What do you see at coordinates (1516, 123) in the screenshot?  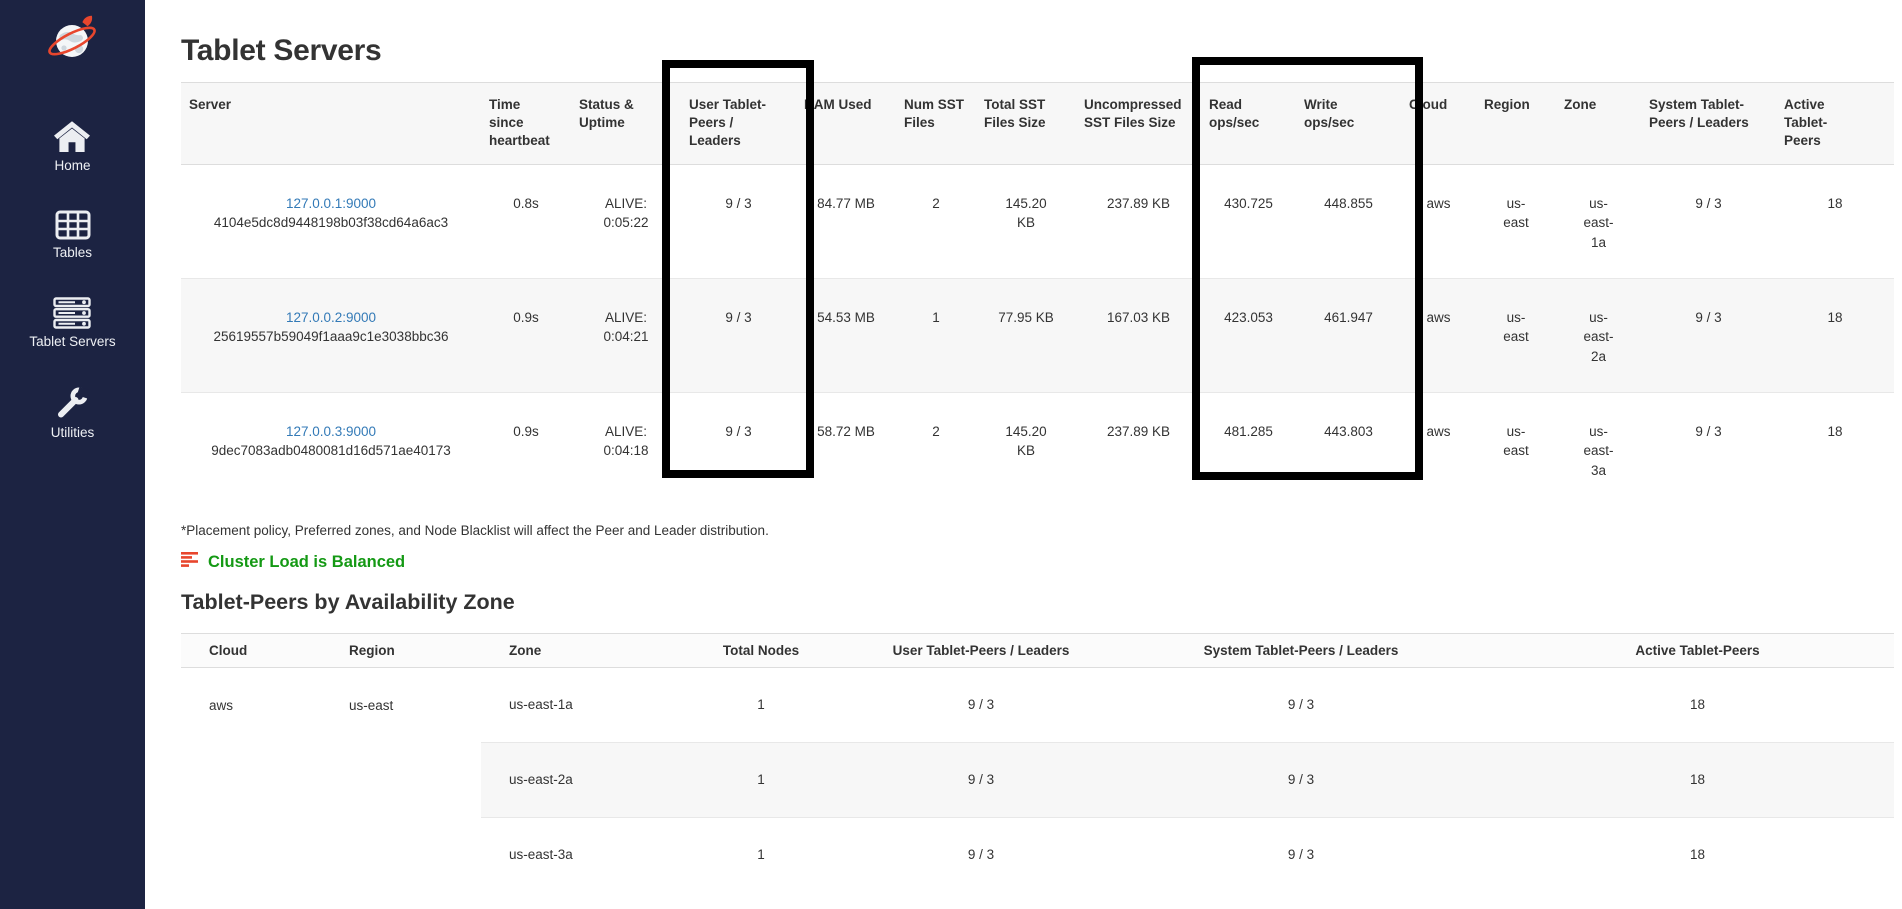 I see `col-header-region: Region` at bounding box center [1516, 123].